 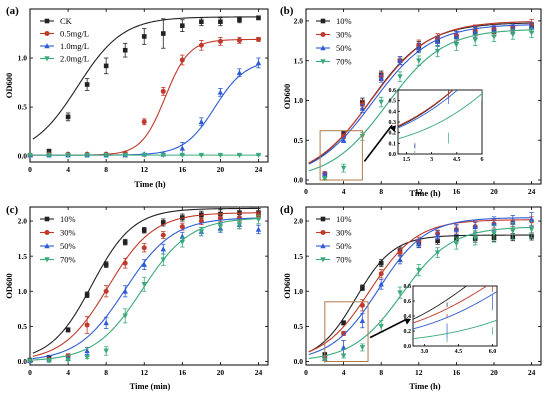 I want to click on x-tick-label: 8, so click(x=381, y=372).